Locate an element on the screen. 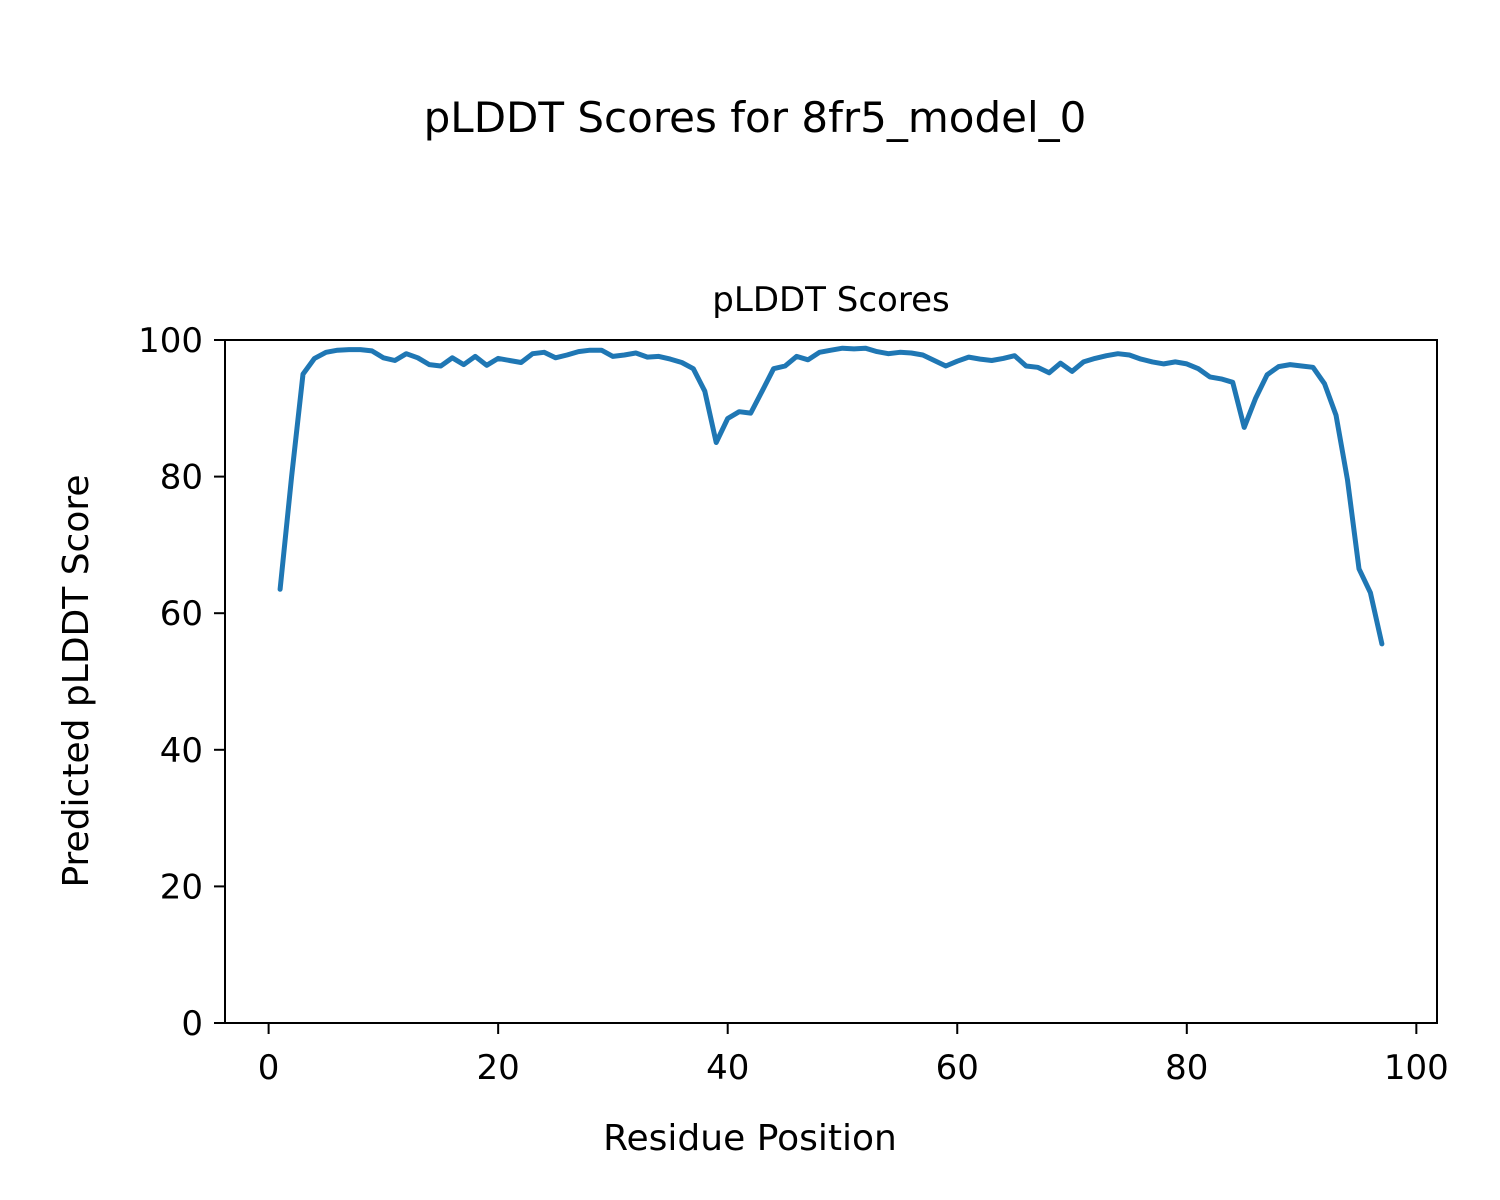 The height and width of the screenshot is (1200, 1500). y-tick-label: 0 is located at coordinates (192, 1024).